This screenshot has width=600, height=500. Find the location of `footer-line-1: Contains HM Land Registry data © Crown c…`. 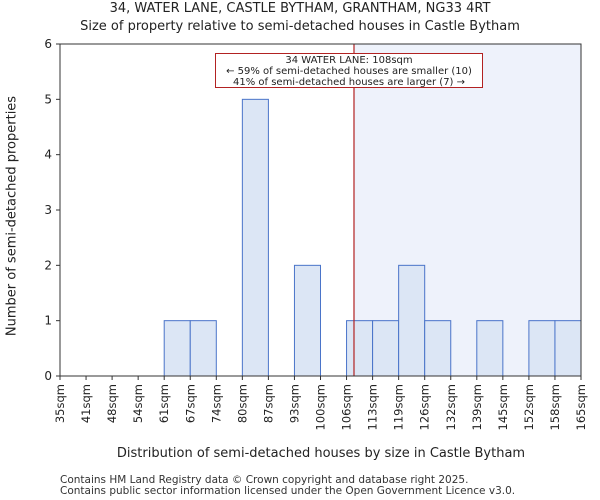

footer-line-1: Contains HM Land Registry data © Crown c… is located at coordinates (264, 480).